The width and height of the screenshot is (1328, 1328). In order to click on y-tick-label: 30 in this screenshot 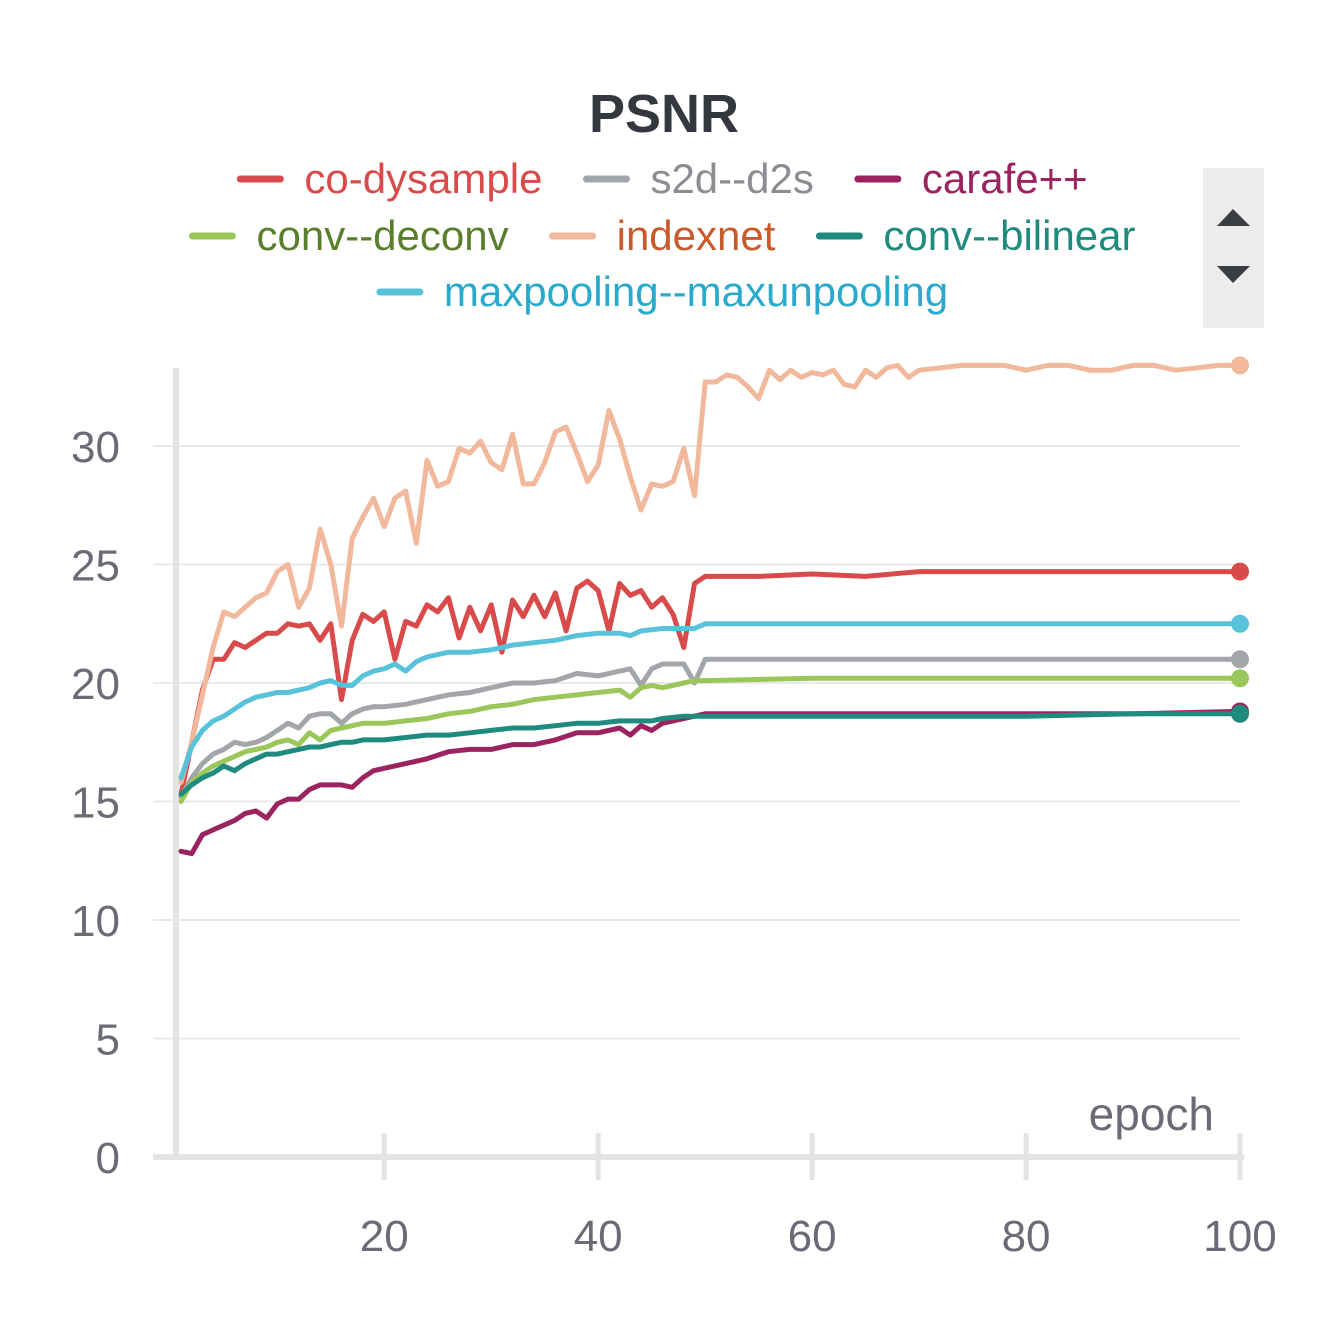, I will do `click(95, 447)`.